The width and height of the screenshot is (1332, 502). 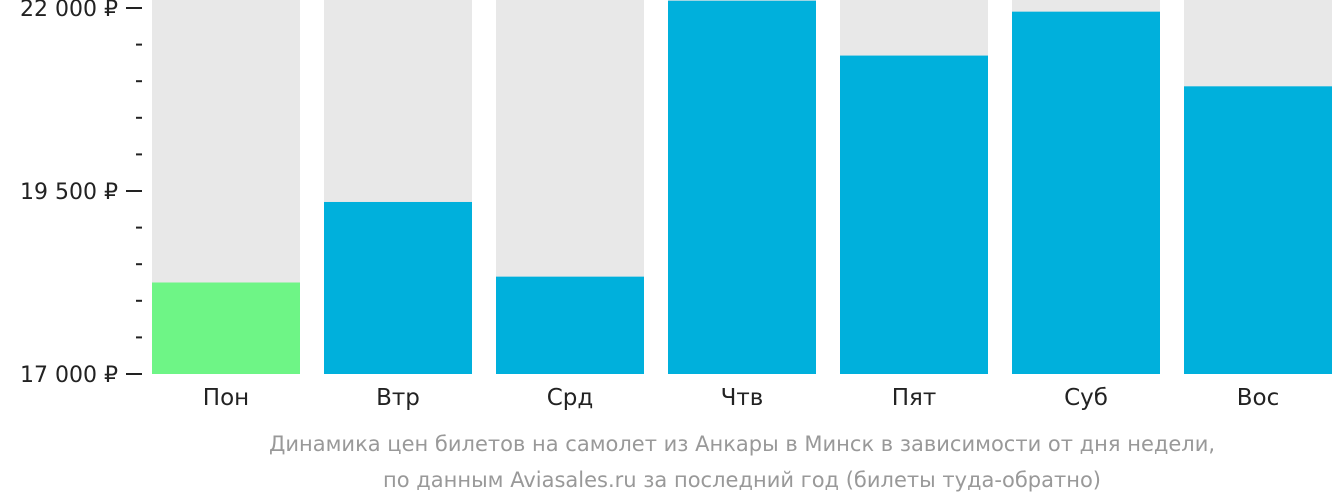 I want to click on x-tick-label: Суб, so click(x=1086, y=398).